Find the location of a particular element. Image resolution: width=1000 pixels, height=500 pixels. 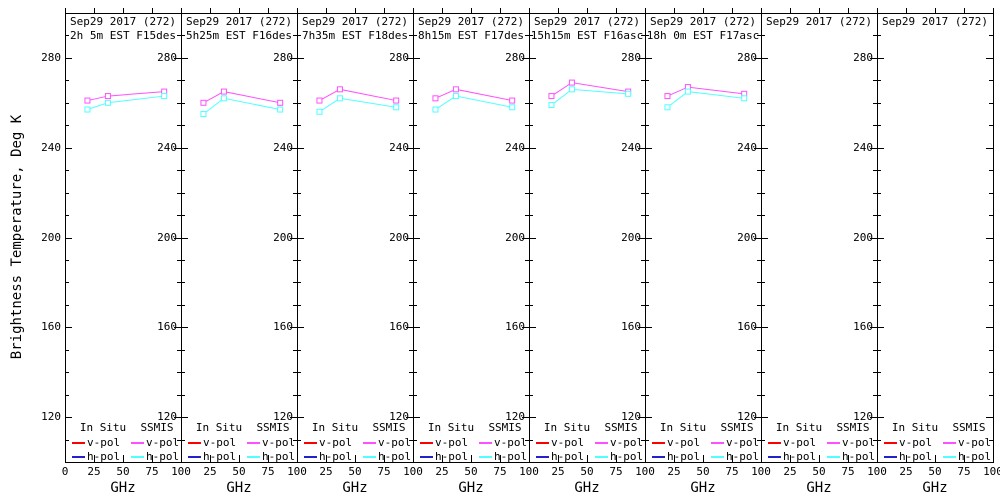

legend-in-situ-v-pol-line is located at coordinates (774, 443).